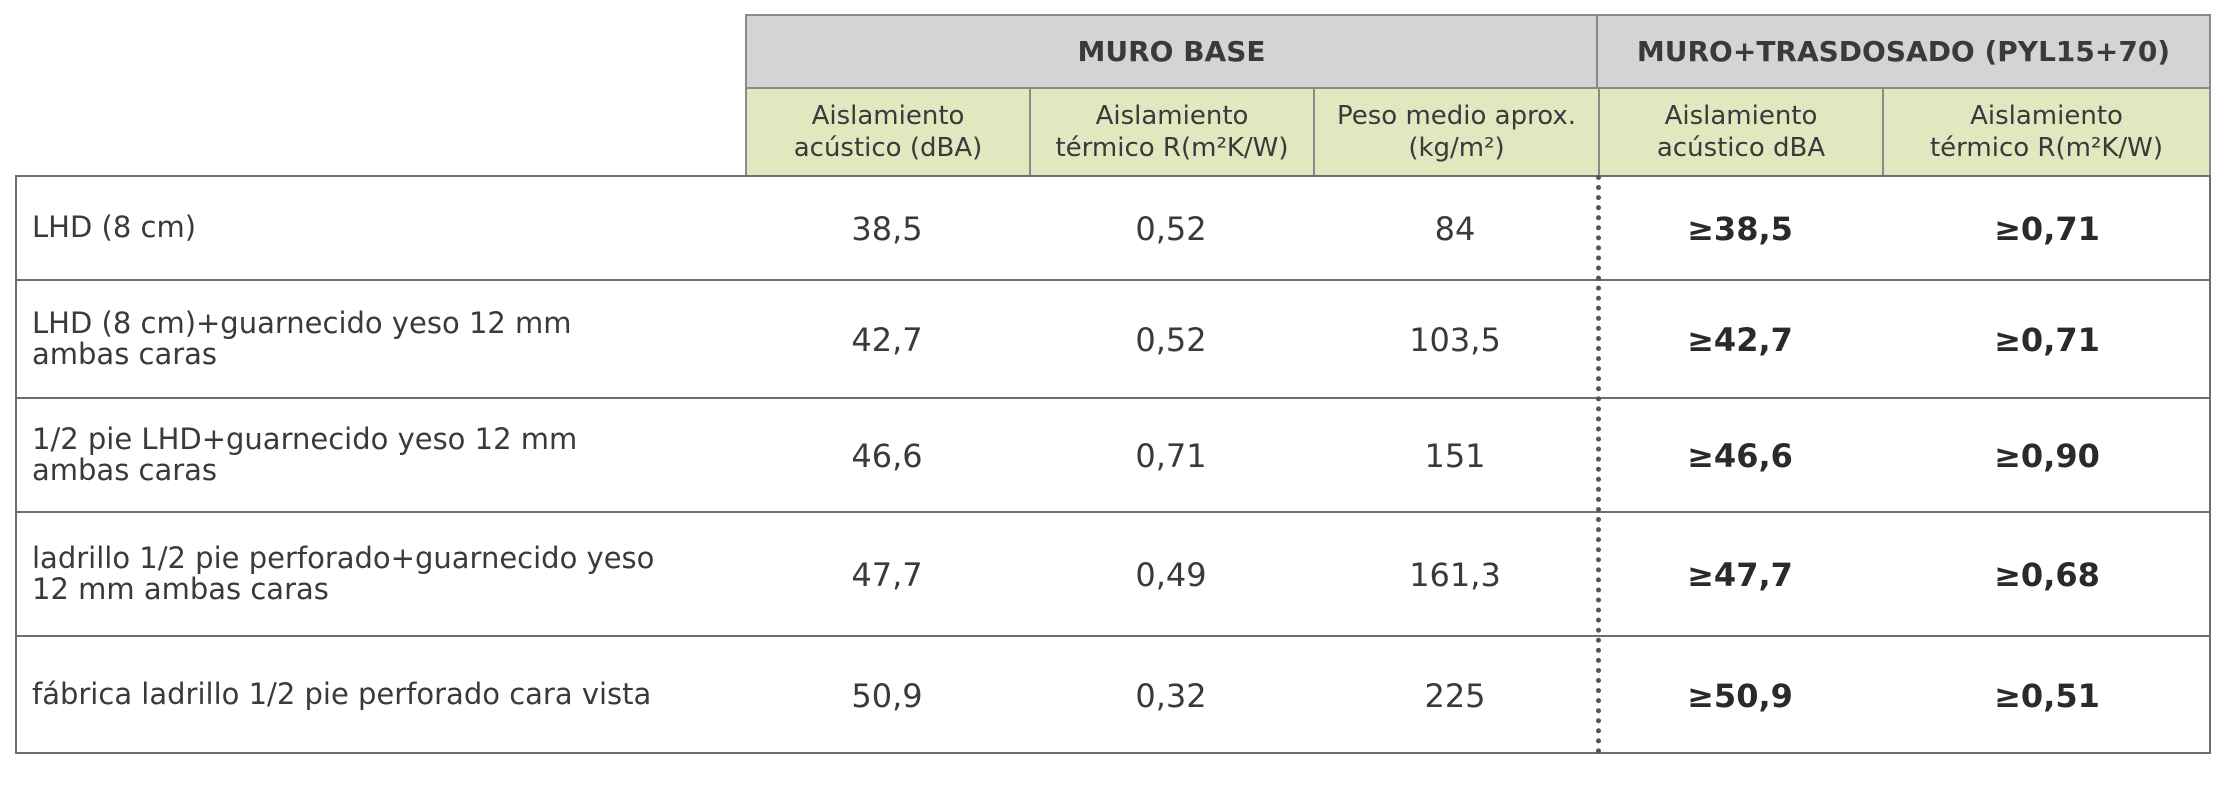 The width and height of the screenshot is (2226, 792). I want to click on cell-acustico: 46,6, so click(887, 456).